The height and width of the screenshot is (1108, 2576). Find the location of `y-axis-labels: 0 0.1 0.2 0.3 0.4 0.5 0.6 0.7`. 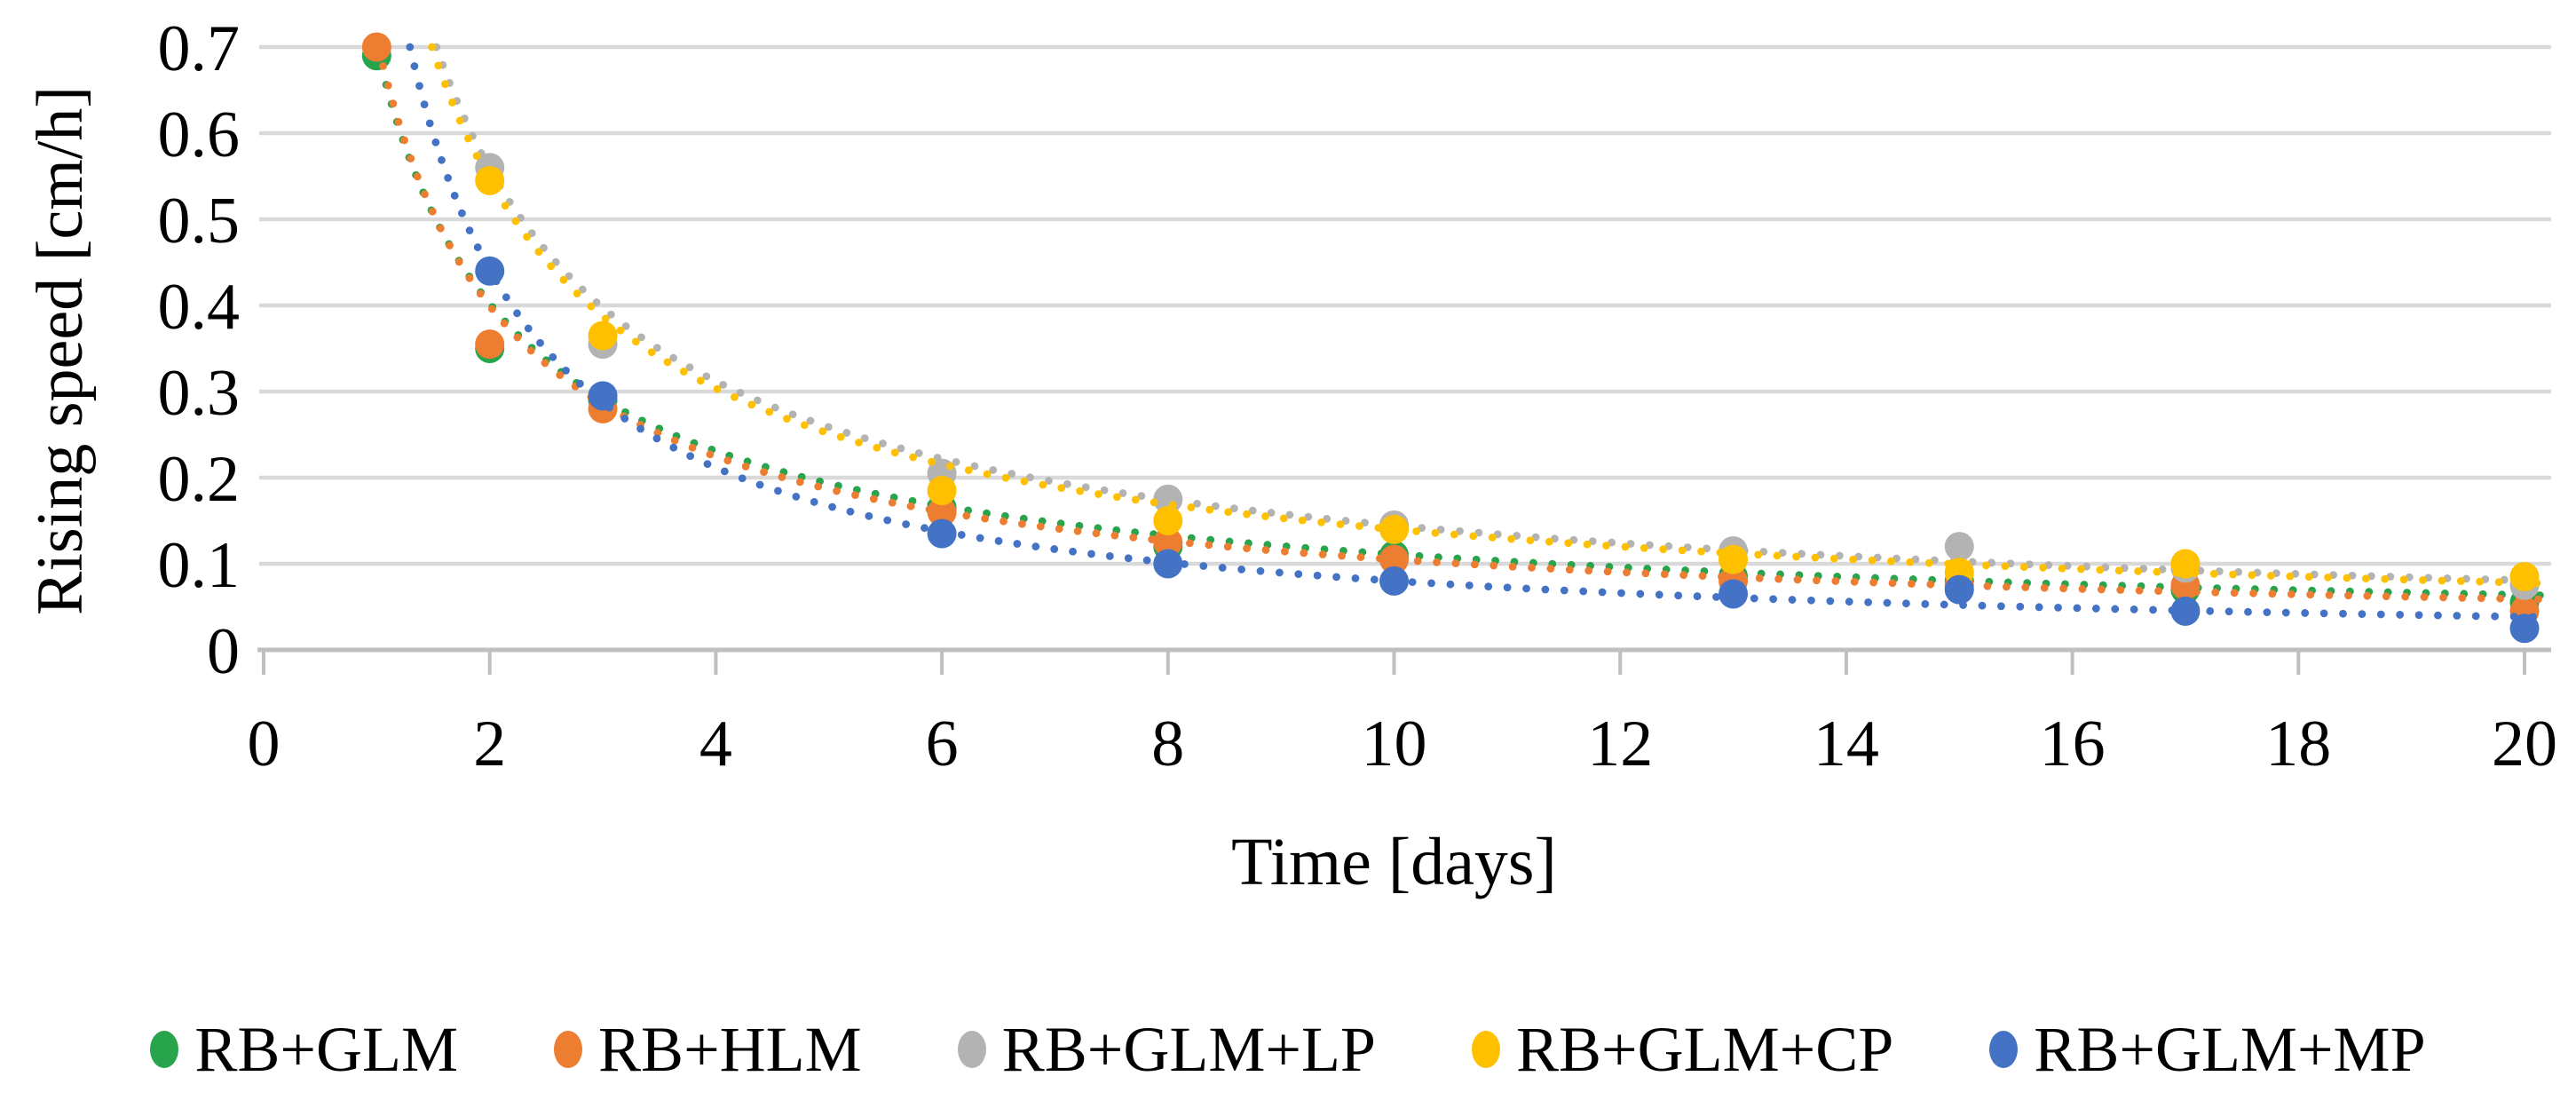

y-axis-labels: 0 0.1 0.2 0.3 0.4 0.5 0.6 0.7 is located at coordinates (199, 350).